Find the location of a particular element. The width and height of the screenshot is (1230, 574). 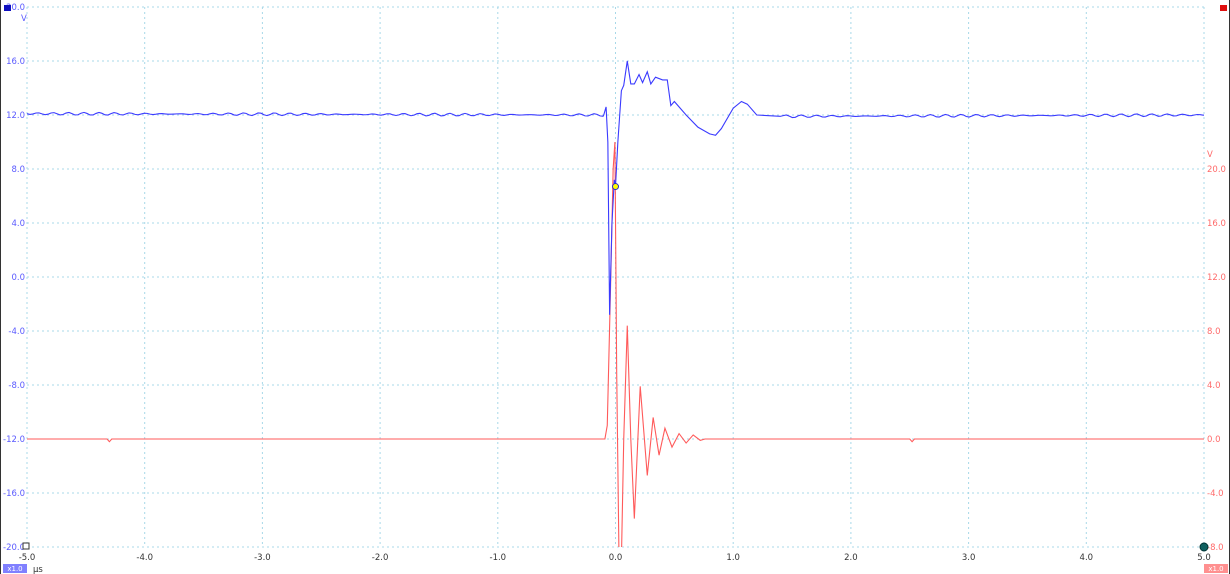

channel-a-marker-icon is located at coordinates (7, 8).